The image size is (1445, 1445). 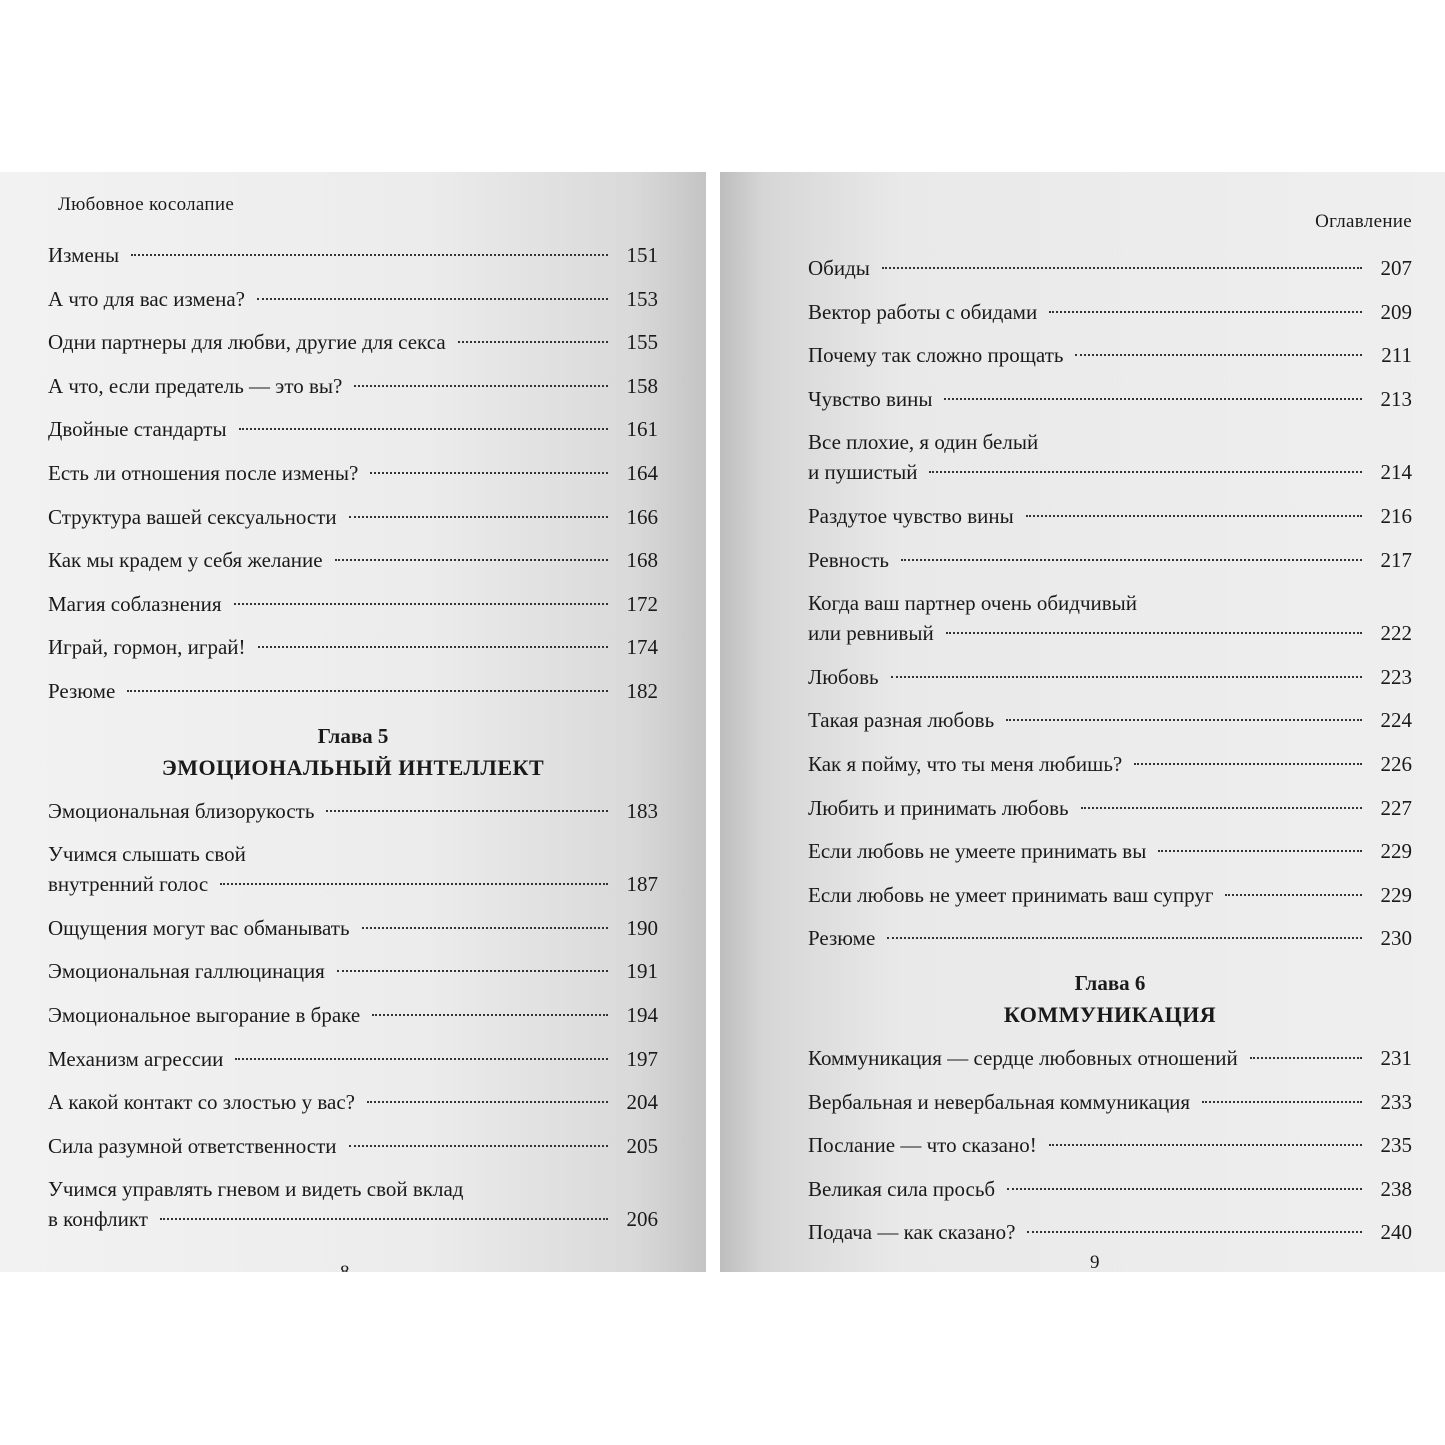 What do you see at coordinates (353, 473) in the screenshot?
I see `entry-row: Есть ли отношения после измены? 164` at bounding box center [353, 473].